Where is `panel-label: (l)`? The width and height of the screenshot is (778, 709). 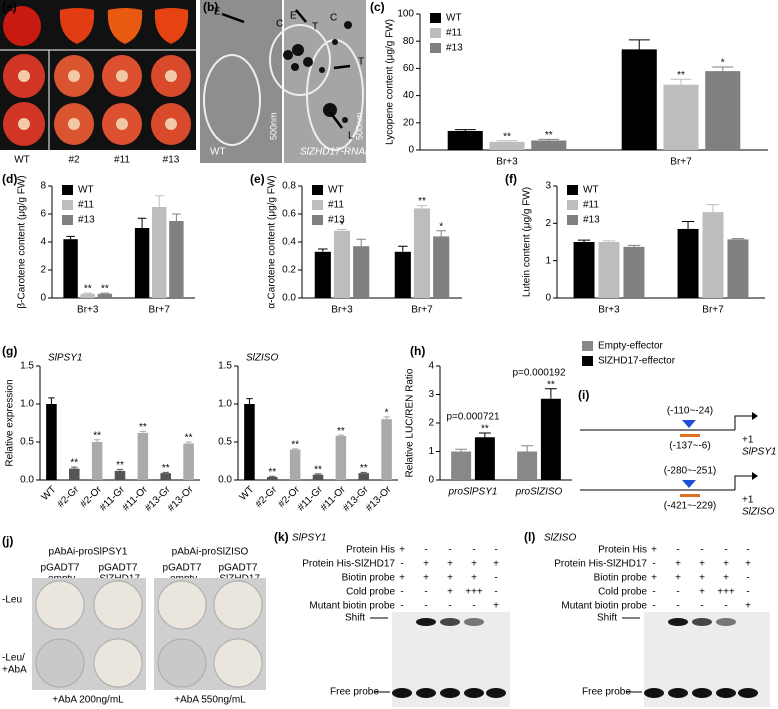 panel-label: (l) is located at coordinates (529, 537).